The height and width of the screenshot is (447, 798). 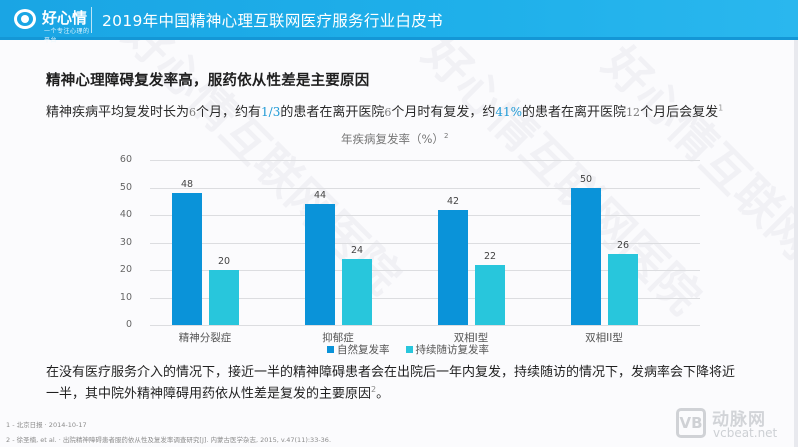 I want to click on stat-highlight: 1/3, so click(x=271, y=112).